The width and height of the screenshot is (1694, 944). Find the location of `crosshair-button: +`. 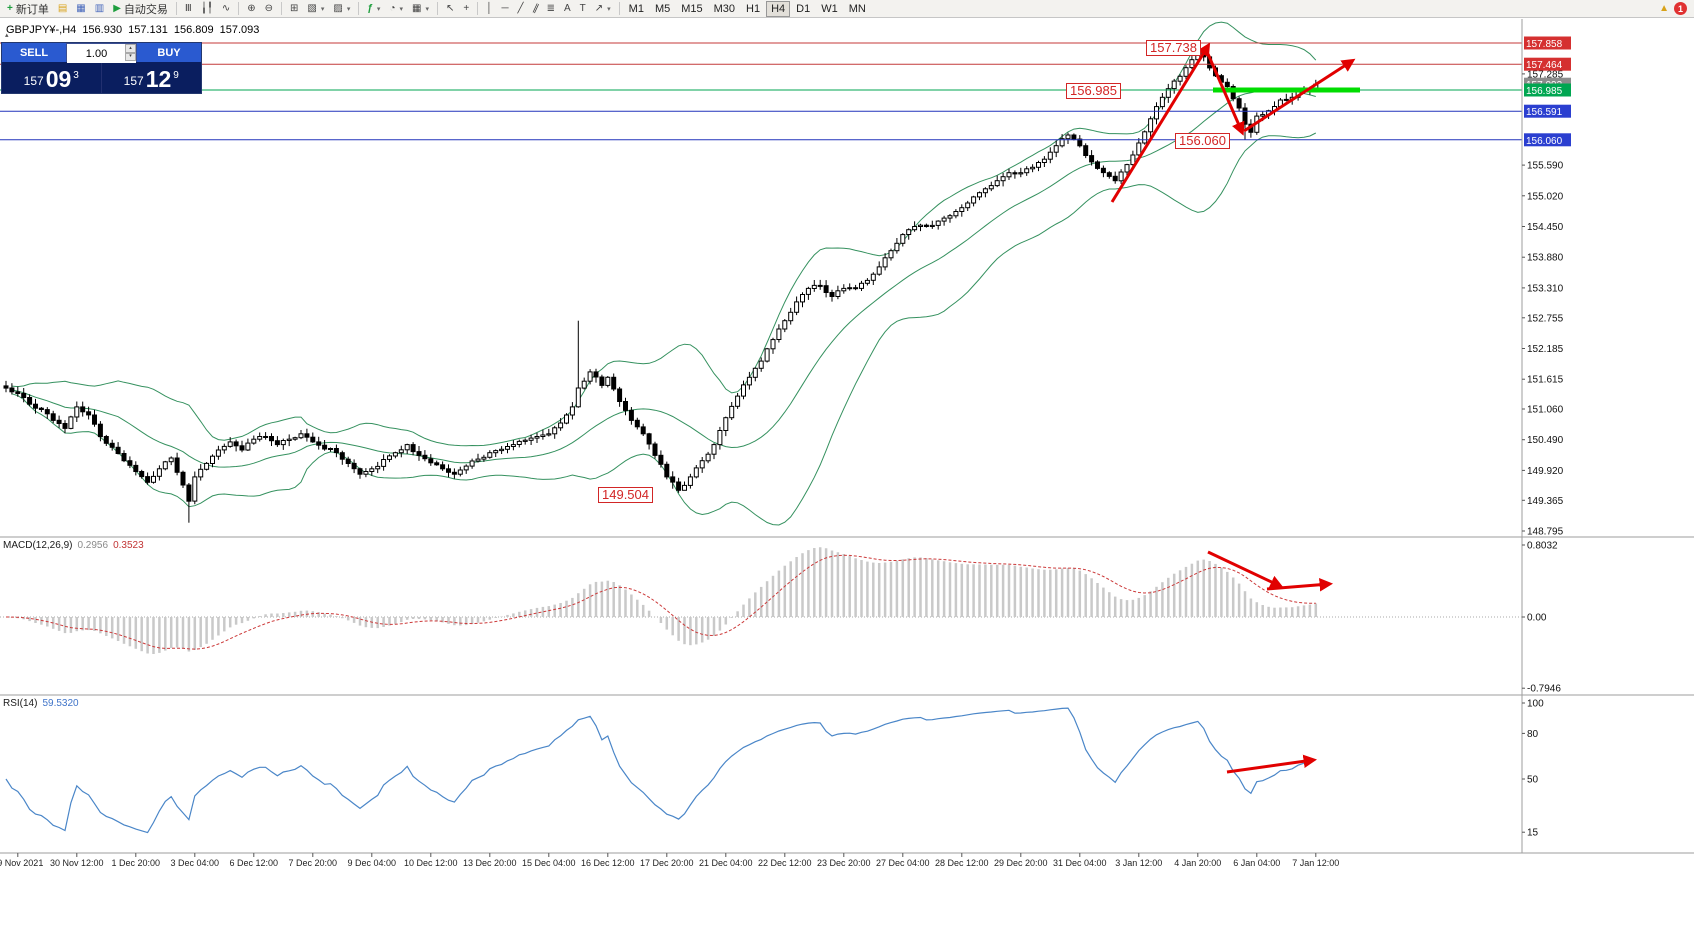

crosshair-button: + is located at coordinates (466, 9).